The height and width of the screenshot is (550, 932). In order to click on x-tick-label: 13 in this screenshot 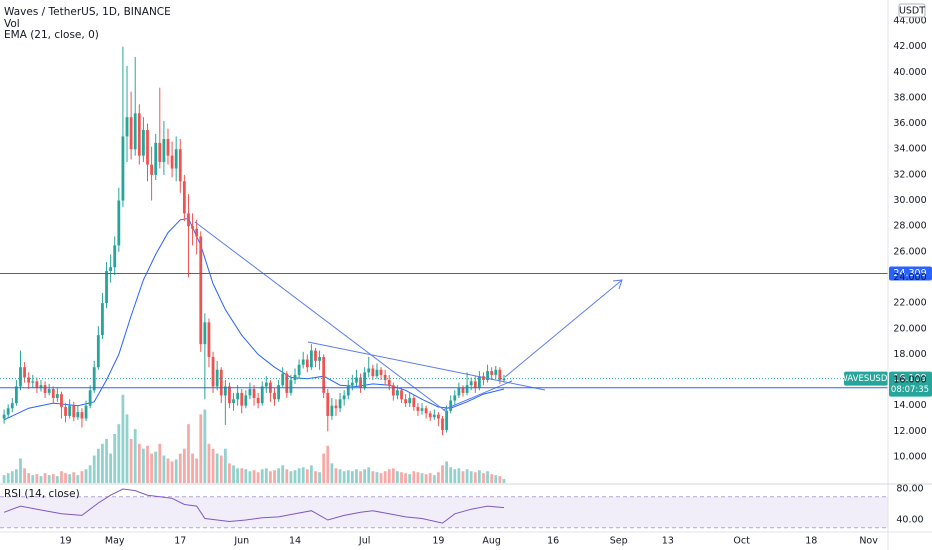, I will do `click(668, 541)`.